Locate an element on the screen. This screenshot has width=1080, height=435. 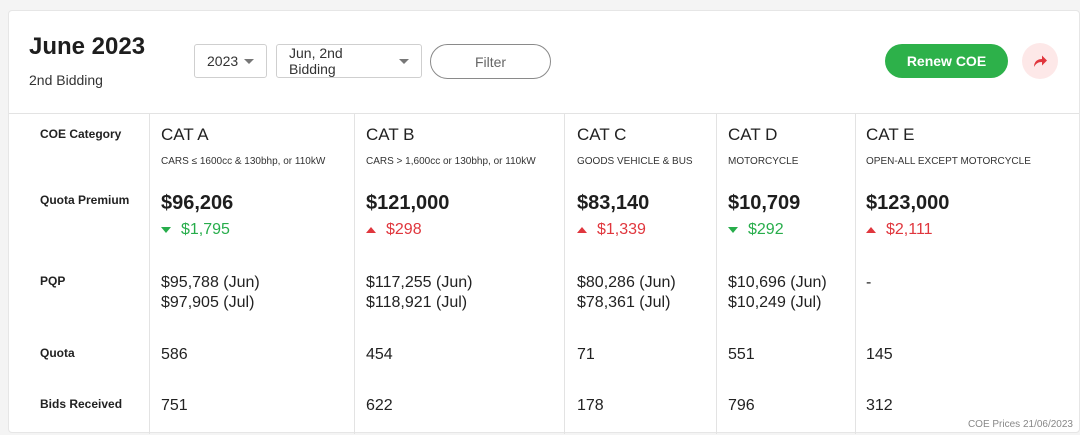
year-dropdown-value: 2023 is located at coordinates (223, 61).